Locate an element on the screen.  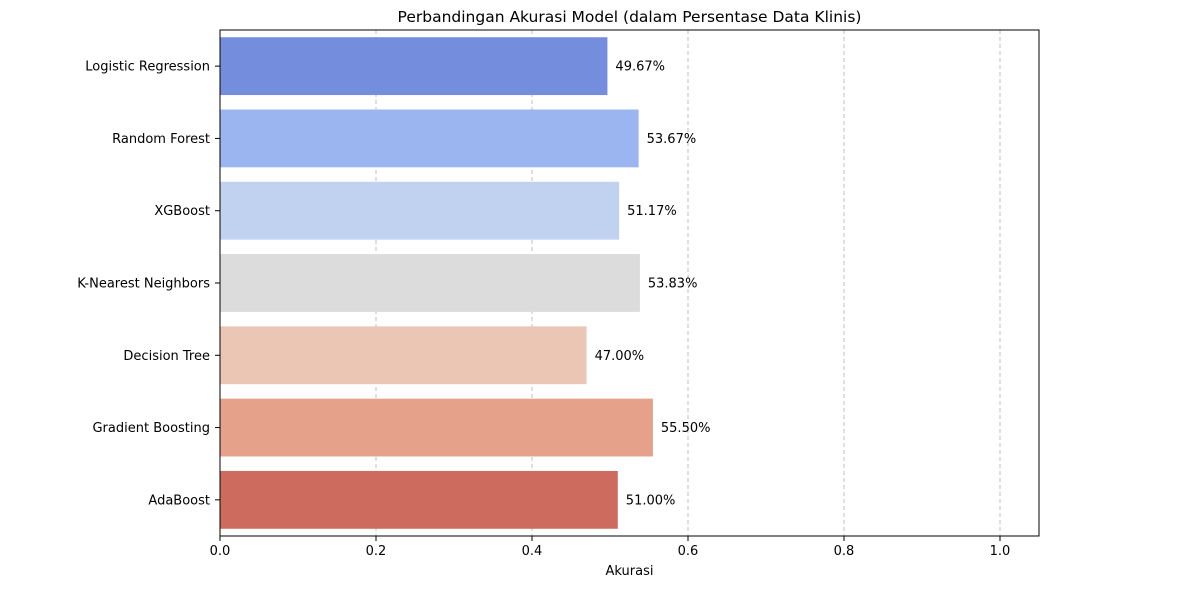
data-label: 51.00% is located at coordinates (651, 500).